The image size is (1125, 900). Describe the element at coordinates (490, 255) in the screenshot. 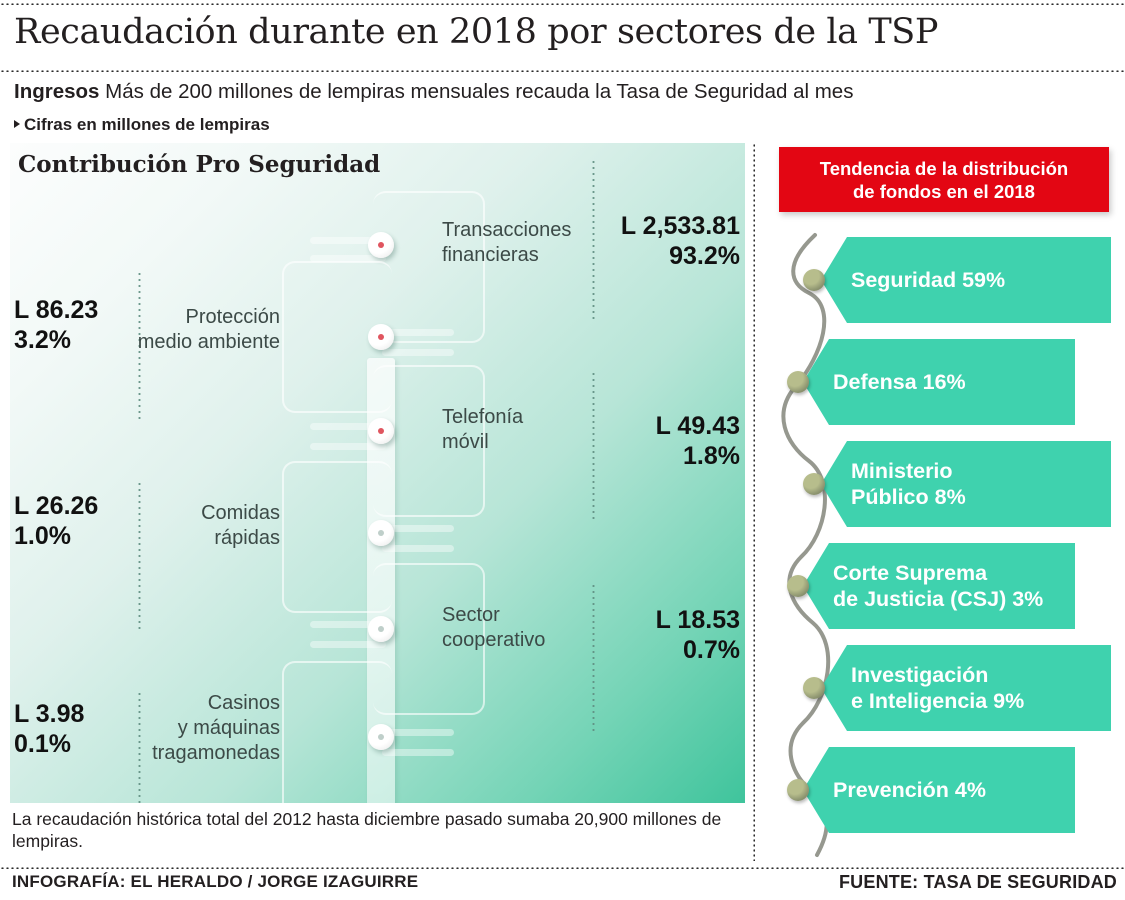

I see `item-label-1-line2: financieras` at that location.